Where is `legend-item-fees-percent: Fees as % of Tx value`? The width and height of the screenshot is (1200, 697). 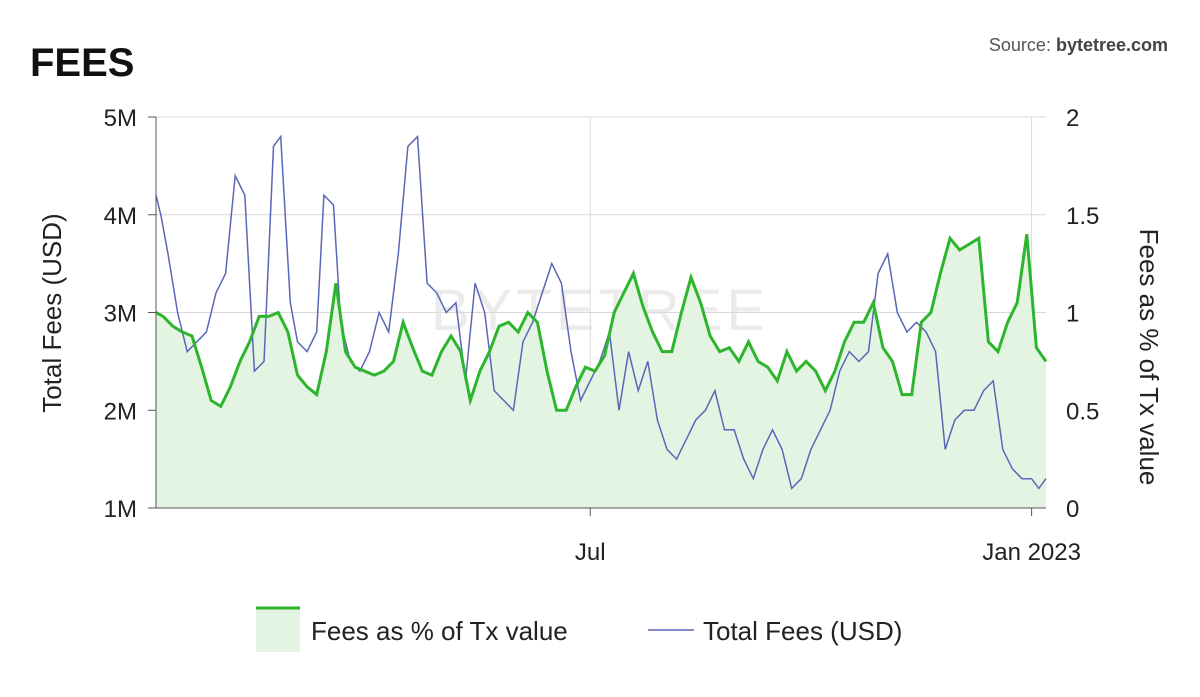 legend-item-fees-percent: Fees as % of Tx value is located at coordinates (412, 629).